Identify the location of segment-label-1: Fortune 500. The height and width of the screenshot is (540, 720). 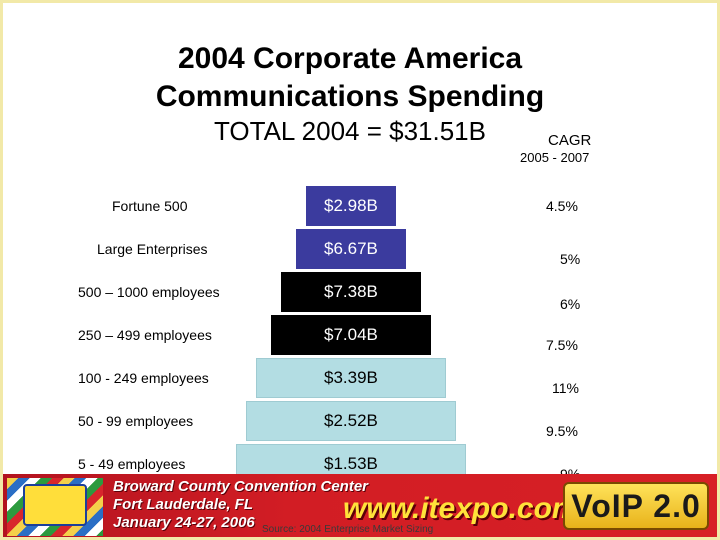
(150, 206).